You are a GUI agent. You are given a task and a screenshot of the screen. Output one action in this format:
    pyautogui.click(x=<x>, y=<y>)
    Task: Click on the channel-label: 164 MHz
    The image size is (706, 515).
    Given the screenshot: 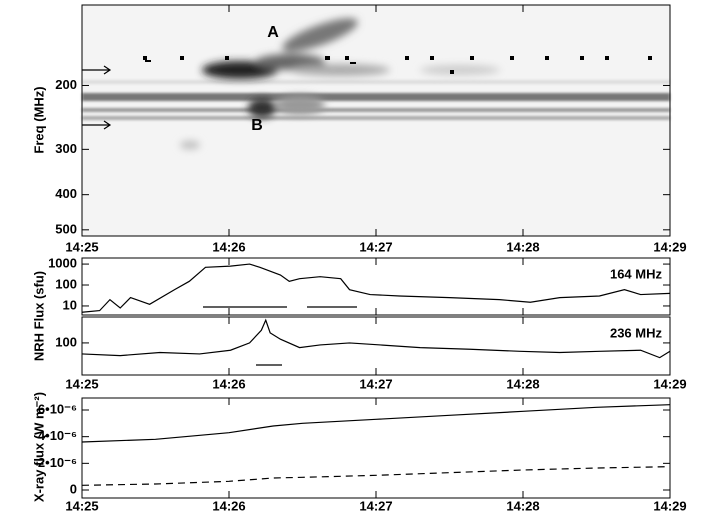 What is the action you would take?
    pyautogui.click(x=636, y=273)
    